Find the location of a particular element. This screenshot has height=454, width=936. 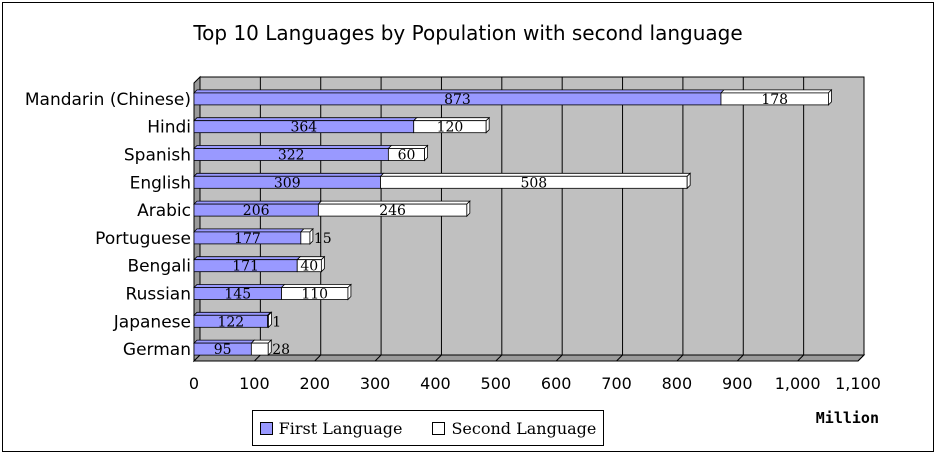

x-tick-label: 400 is located at coordinates (435, 383).